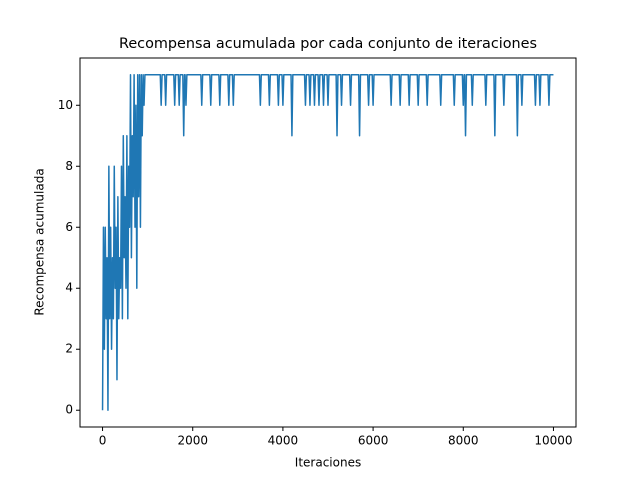 The image size is (640, 484). I want to click on y-tick-label: 0, so click(69, 410).